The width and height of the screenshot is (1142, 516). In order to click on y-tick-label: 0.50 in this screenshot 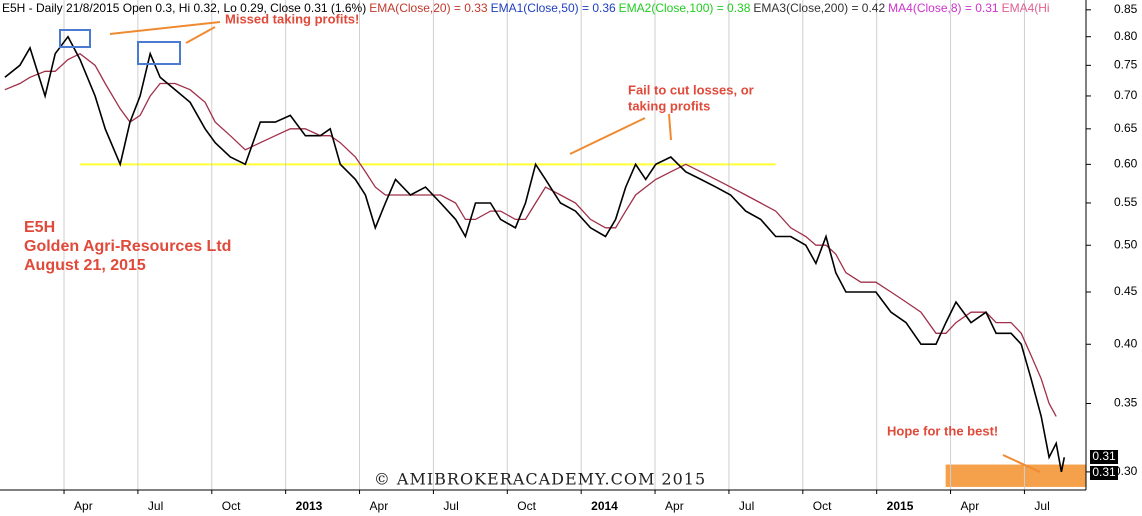, I will do `click(1126, 244)`.